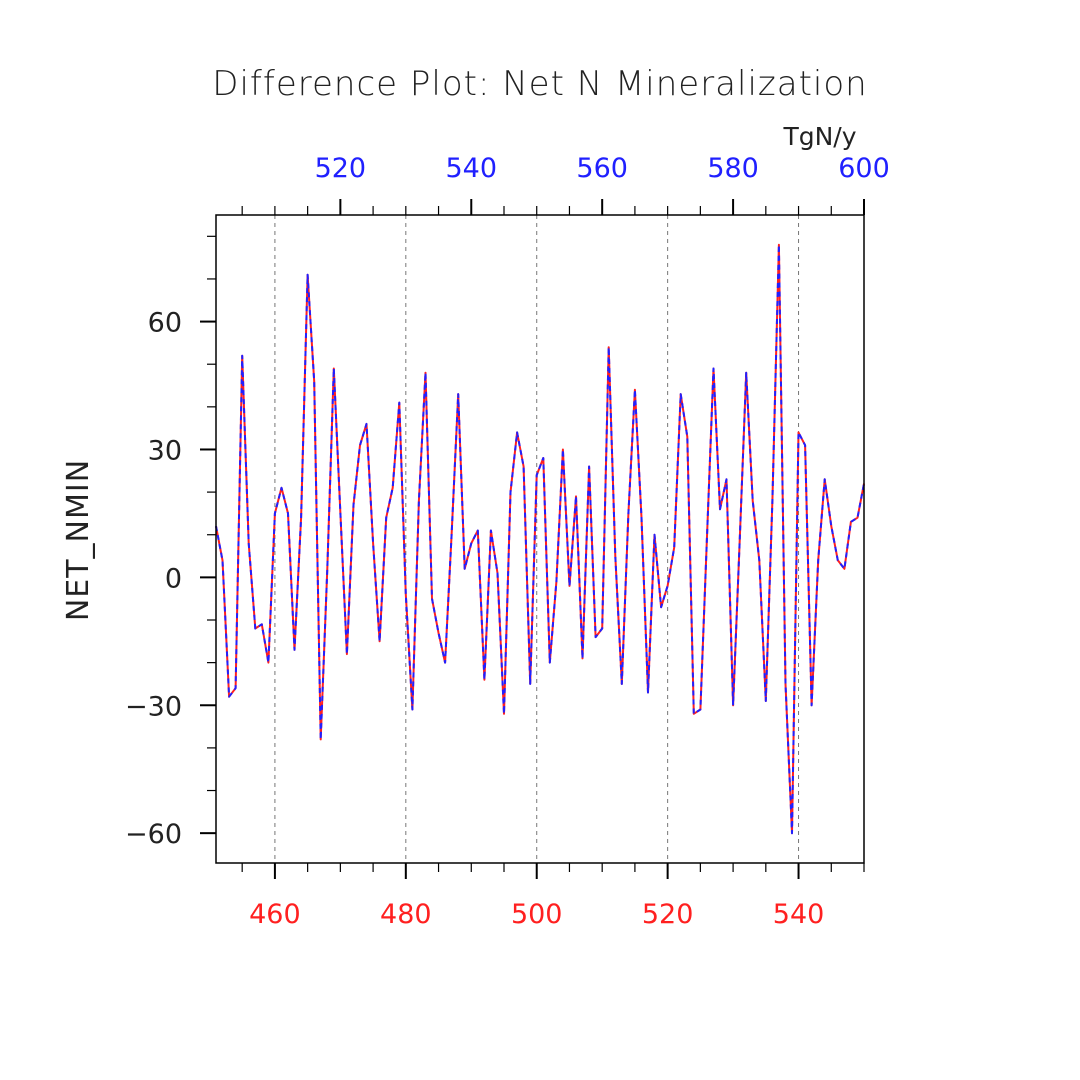 Image resolution: width=1080 pixels, height=1080 pixels. I want to click on top-tick-label-2: 560, so click(602, 168).